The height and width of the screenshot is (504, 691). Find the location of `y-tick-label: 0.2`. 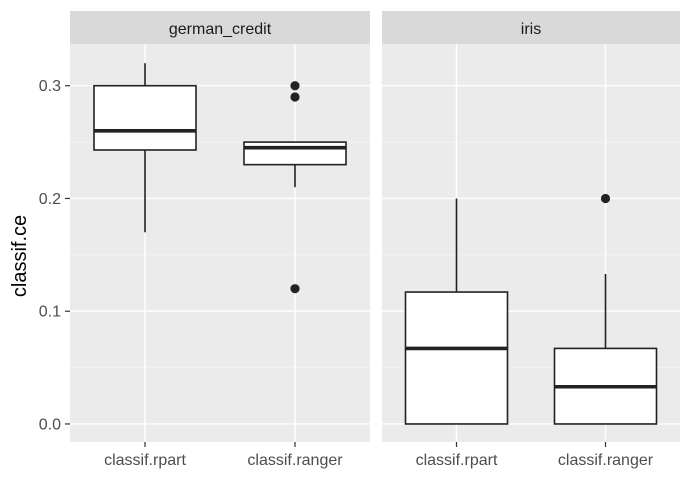

y-tick-label: 0.2 is located at coordinates (50, 199).